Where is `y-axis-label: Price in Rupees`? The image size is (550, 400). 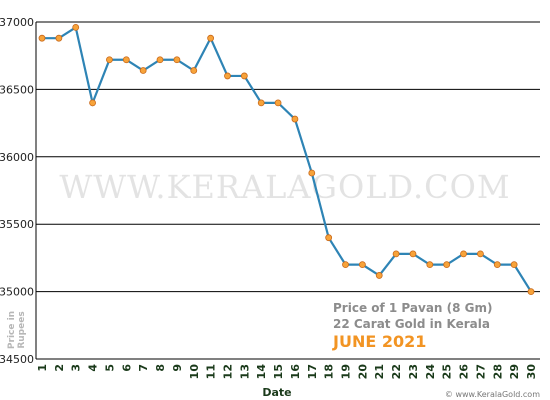 y-axis-label: Price in Rupees is located at coordinates (17, 330).